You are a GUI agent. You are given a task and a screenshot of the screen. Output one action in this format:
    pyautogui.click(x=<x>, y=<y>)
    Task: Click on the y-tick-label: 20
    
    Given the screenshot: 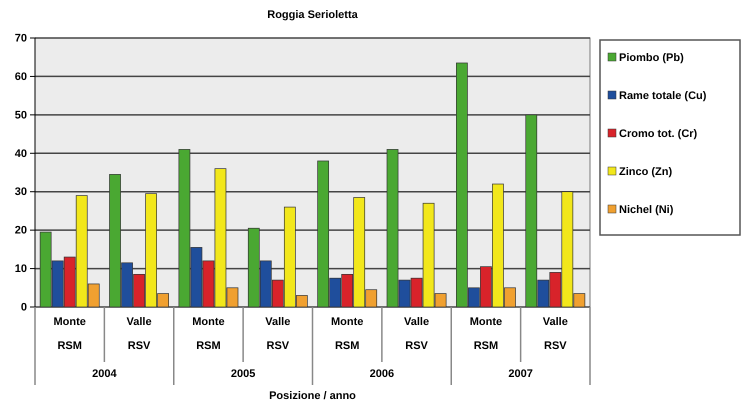 What is the action you would take?
    pyautogui.click(x=20, y=230)
    